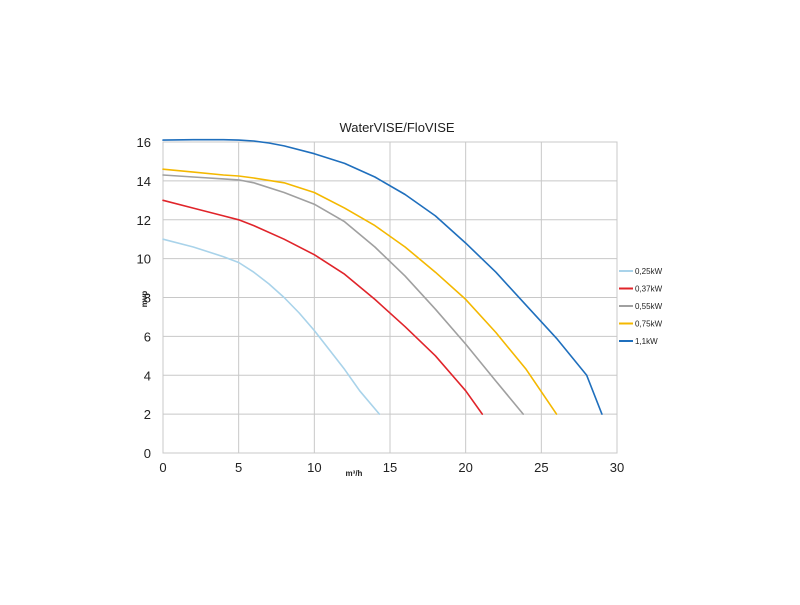 This screenshot has height=605, width=800. Describe the element at coordinates (354, 473) in the screenshot. I see `x-axis-label: m³/h` at that location.